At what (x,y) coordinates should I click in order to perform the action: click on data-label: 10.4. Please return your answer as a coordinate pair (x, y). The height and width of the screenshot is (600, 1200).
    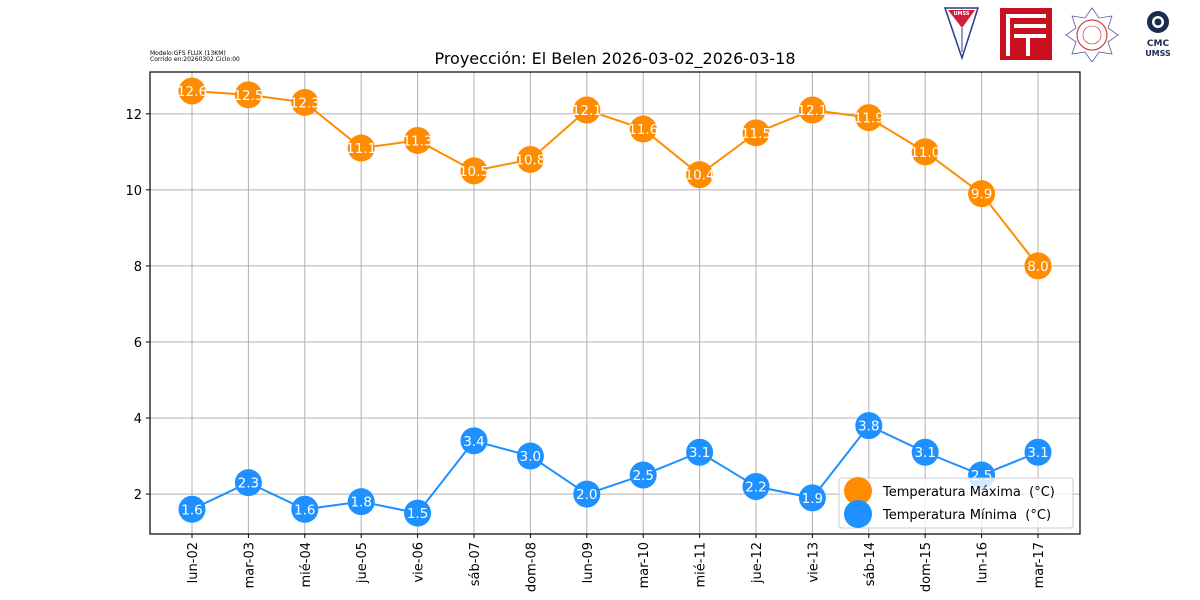
    Looking at the image, I should click on (700, 176).